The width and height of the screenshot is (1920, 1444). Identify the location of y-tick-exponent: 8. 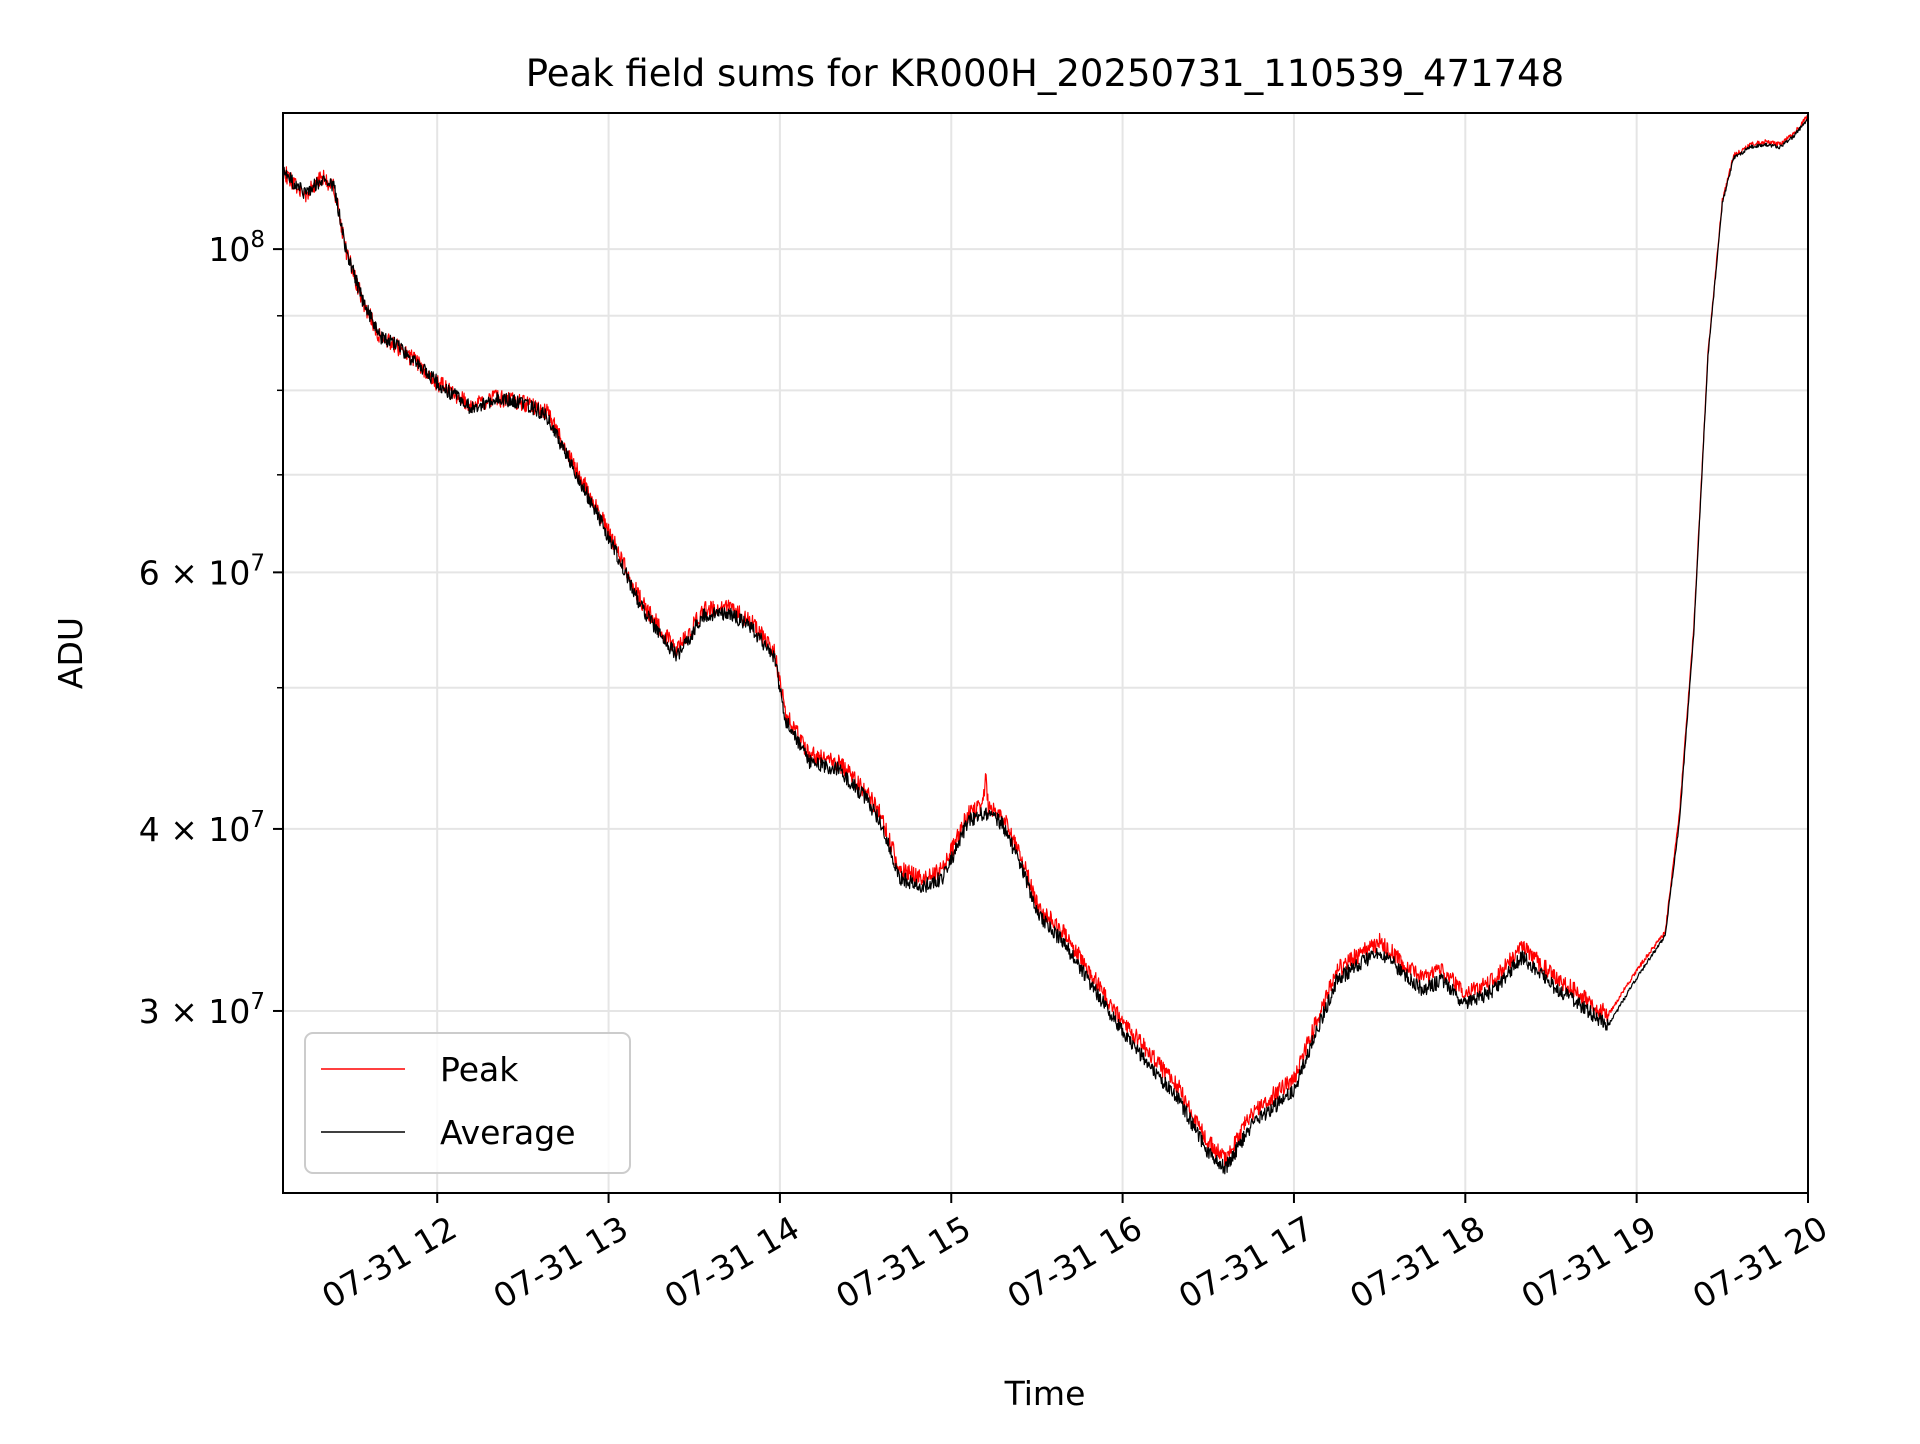
(257, 240).